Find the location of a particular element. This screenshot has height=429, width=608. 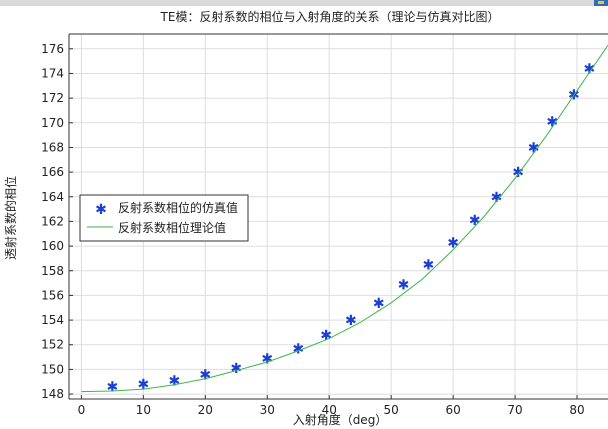

y-tick-label-7: 162 is located at coordinates (52, 221).